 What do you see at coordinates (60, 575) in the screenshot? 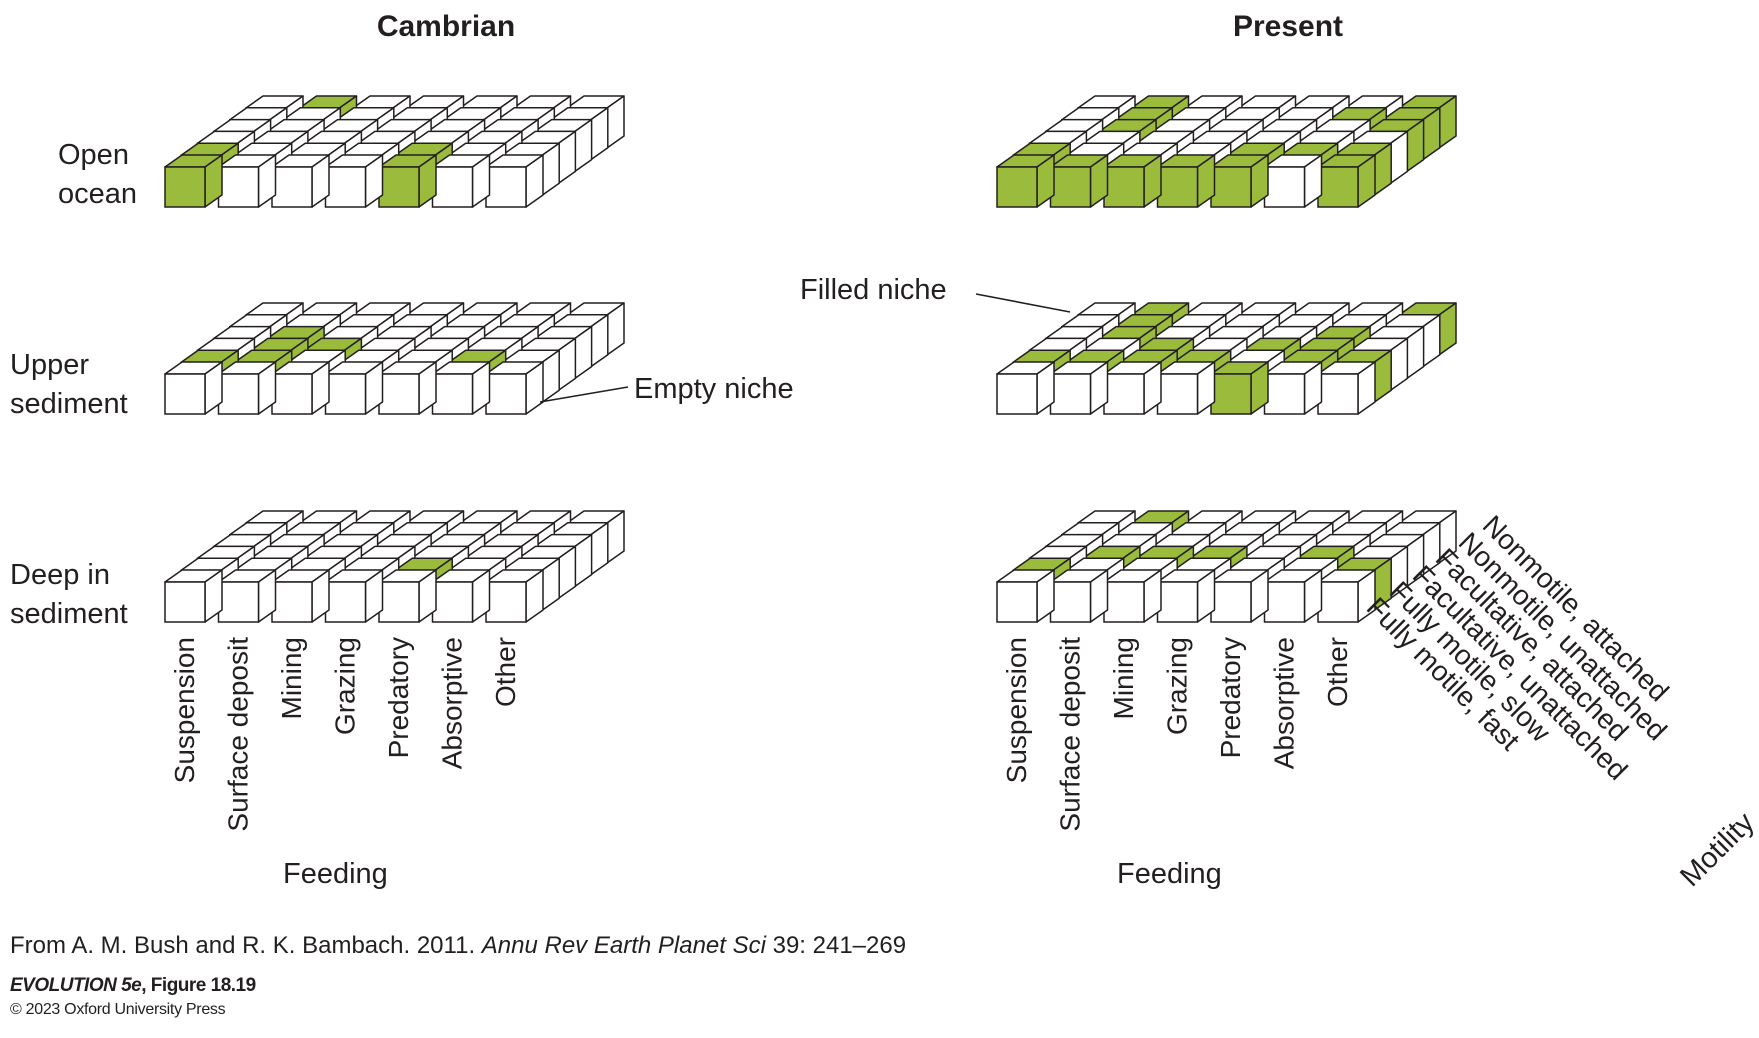
I see `tier-label-deep-sediment-1: Deep in` at bounding box center [60, 575].